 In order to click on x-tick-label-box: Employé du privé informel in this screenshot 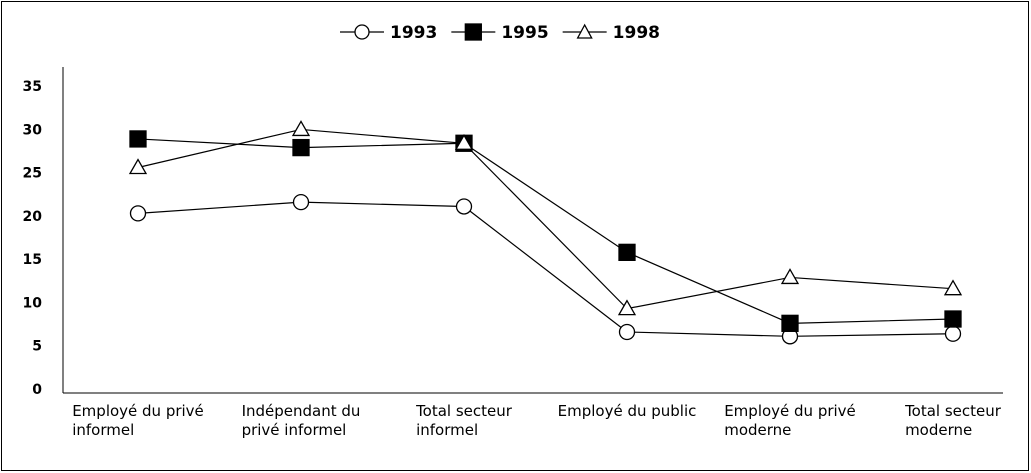, I will do `click(138, 421)`.